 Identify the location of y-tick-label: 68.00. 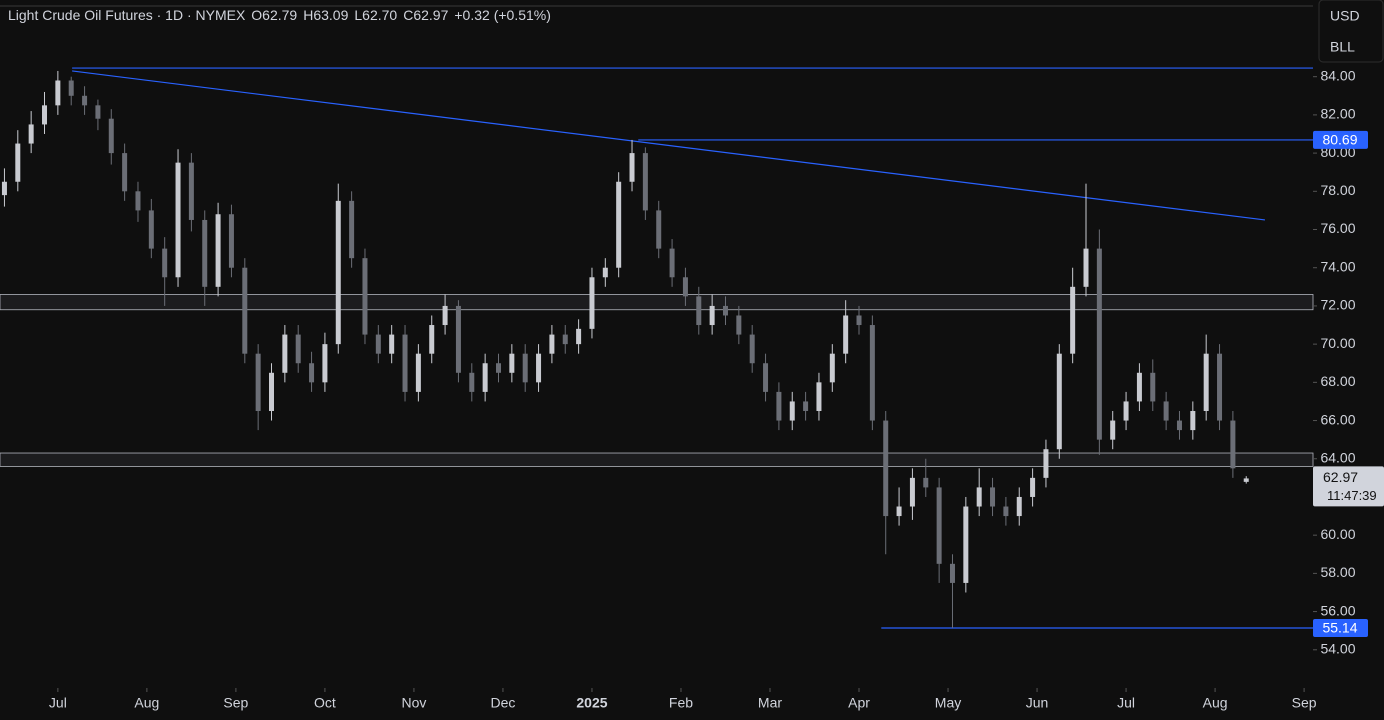
(1337, 381).